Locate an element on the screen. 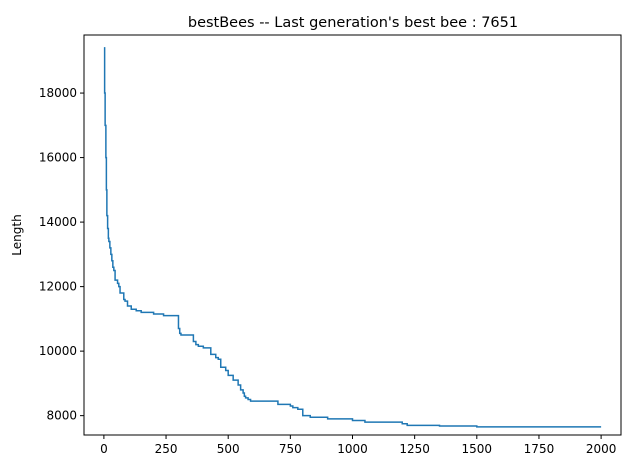  y-tick-label: 16000 is located at coordinates (58, 158).